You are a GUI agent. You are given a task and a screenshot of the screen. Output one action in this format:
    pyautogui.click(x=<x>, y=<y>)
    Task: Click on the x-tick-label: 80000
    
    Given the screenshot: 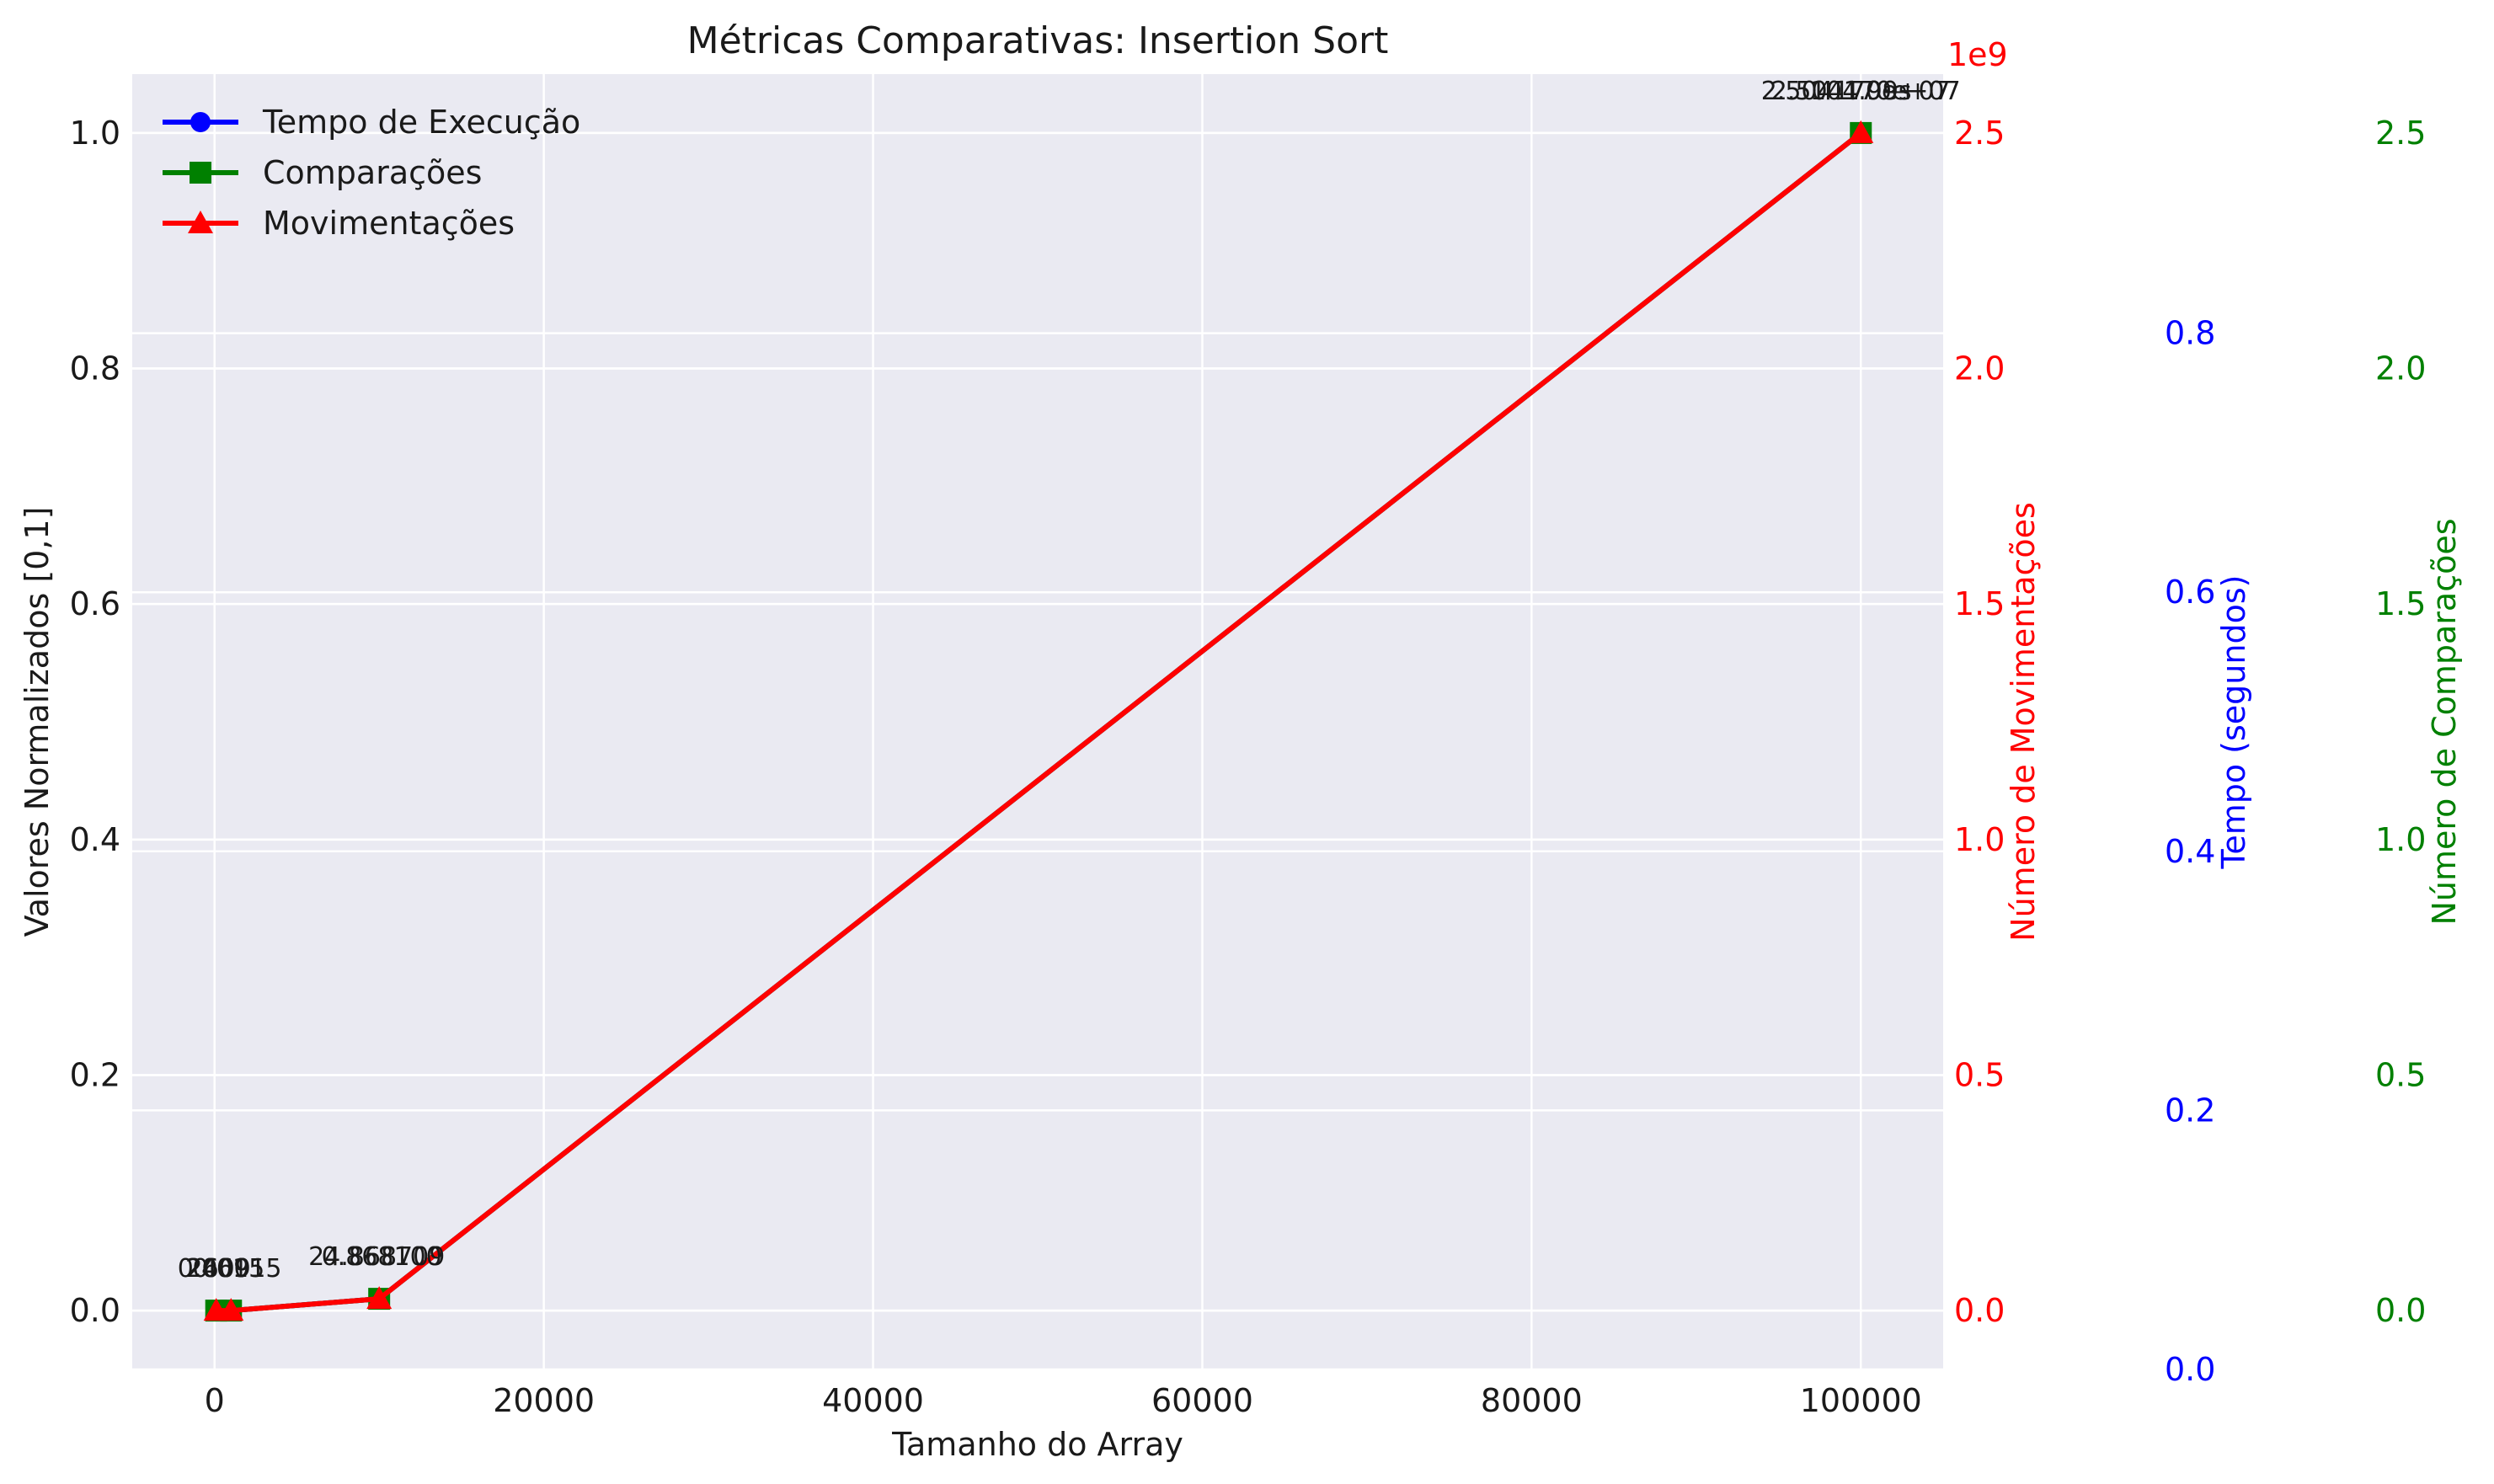 What is the action you would take?
    pyautogui.click(x=1532, y=1401)
    